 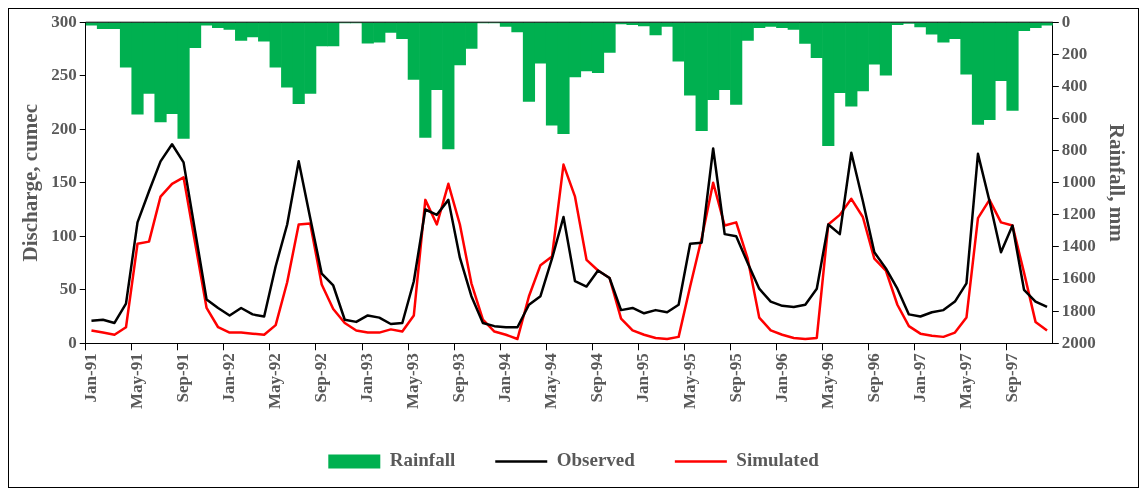 What do you see at coordinates (1074, 85) in the screenshot?
I see `y2-tick-label: 400` at bounding box center [1074, 85].